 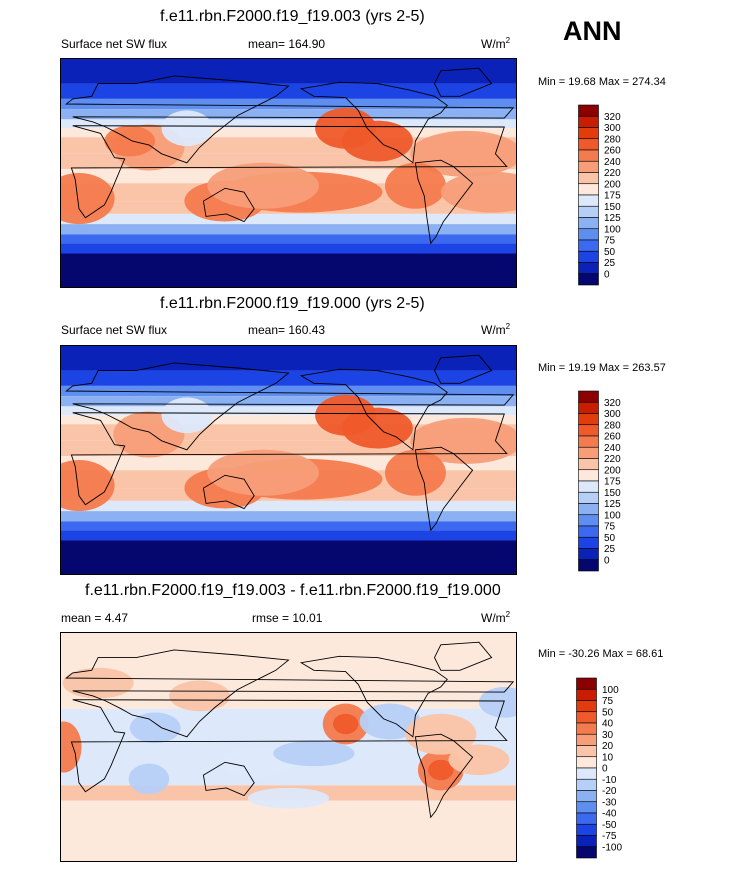 What do you see at coordinates (609, 780) in the screenshot?
I see `colorbar-tick-label: -10` at bounding box center [609, 780].